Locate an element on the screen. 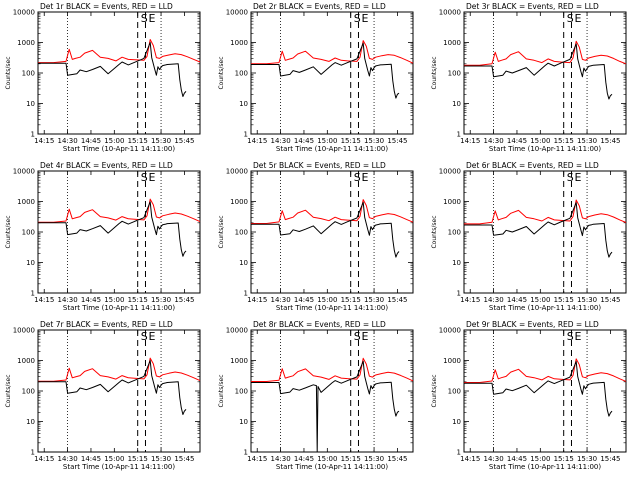 This screenshot has height=480, width=640. panel-title: Det 6r BLACK = Events, RED = LLD is located at coordinates (532, 165).